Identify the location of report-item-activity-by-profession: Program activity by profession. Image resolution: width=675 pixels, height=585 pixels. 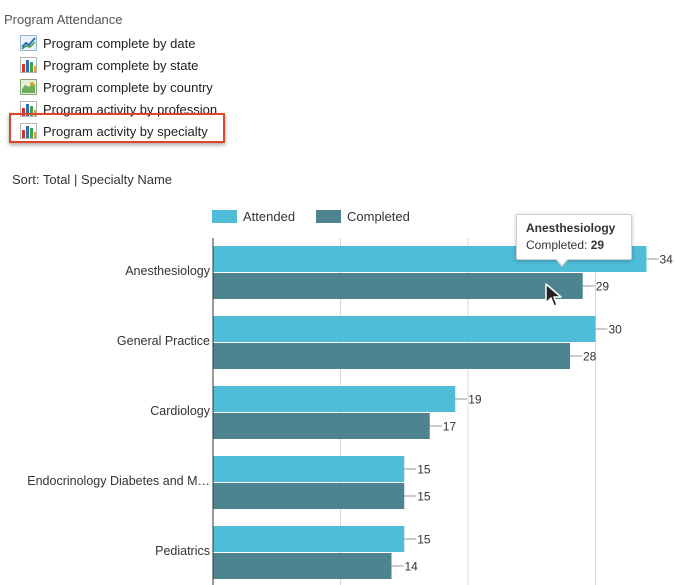
(118, 109).